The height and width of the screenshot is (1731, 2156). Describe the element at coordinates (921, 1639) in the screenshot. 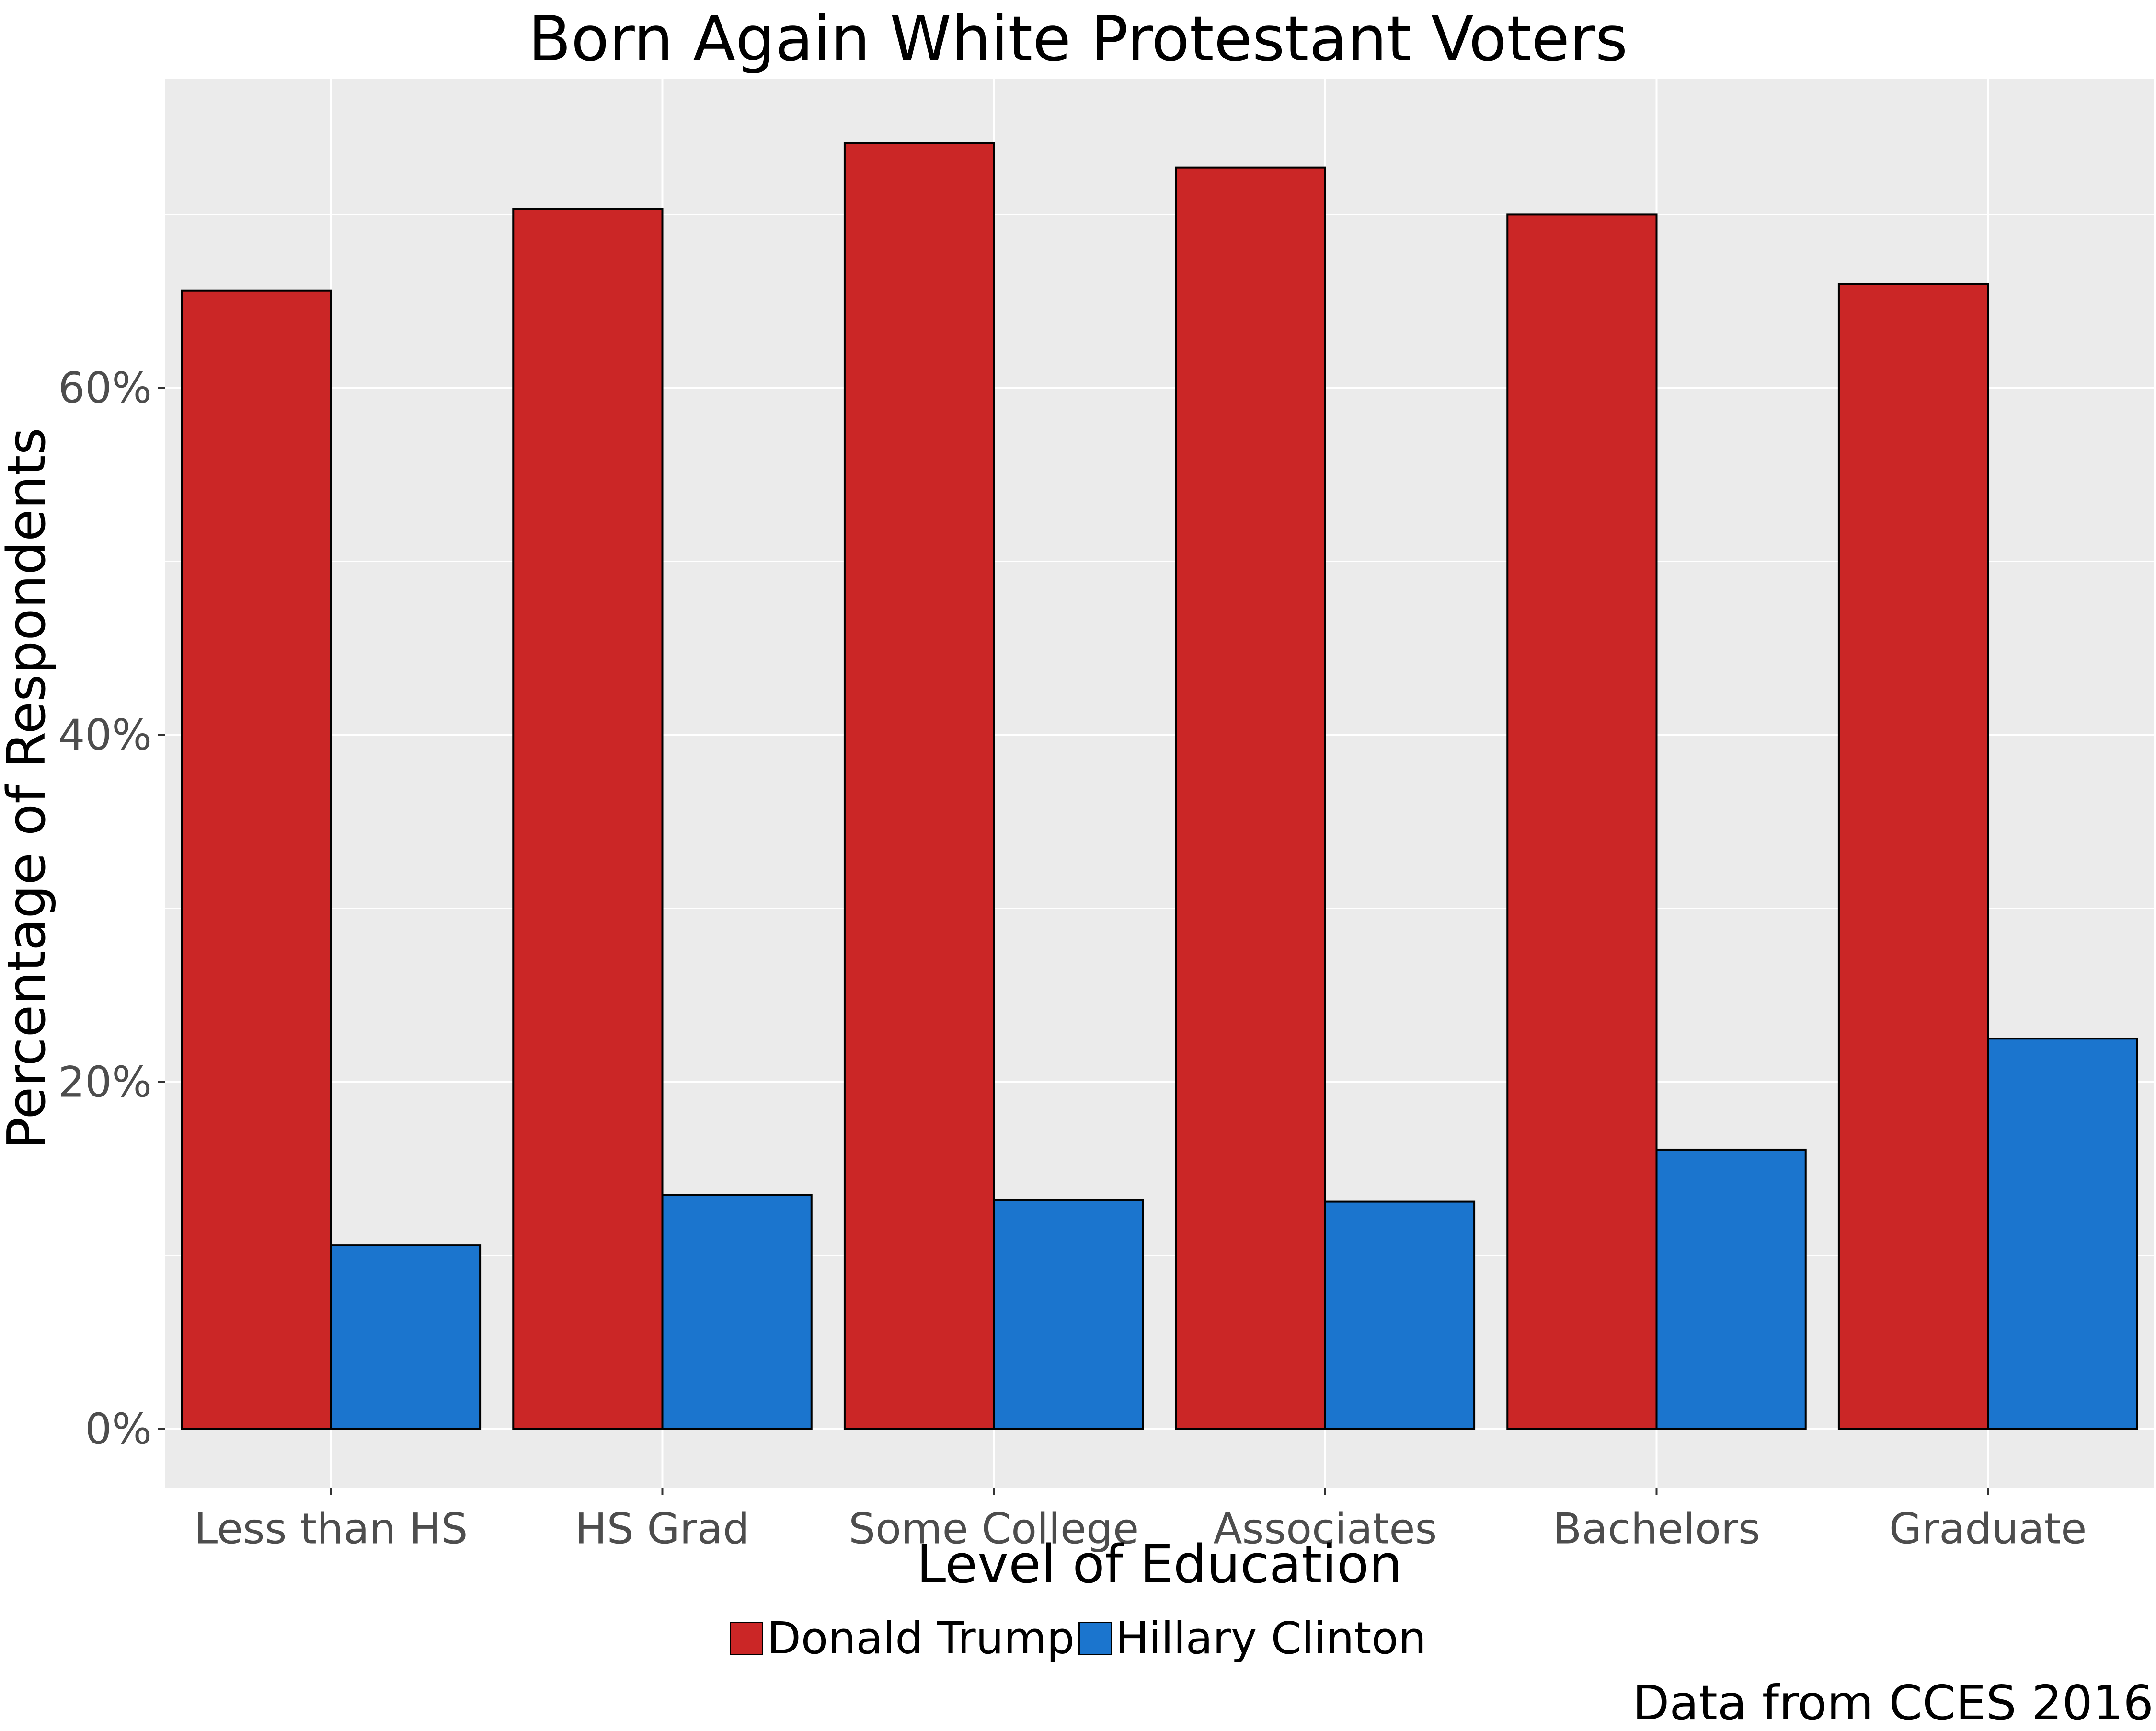

I see `legend-label-trump: Donald Trump` at that location.